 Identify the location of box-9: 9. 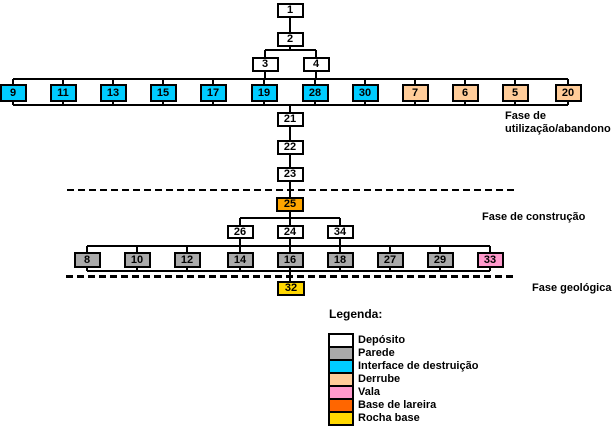
(13, 93).